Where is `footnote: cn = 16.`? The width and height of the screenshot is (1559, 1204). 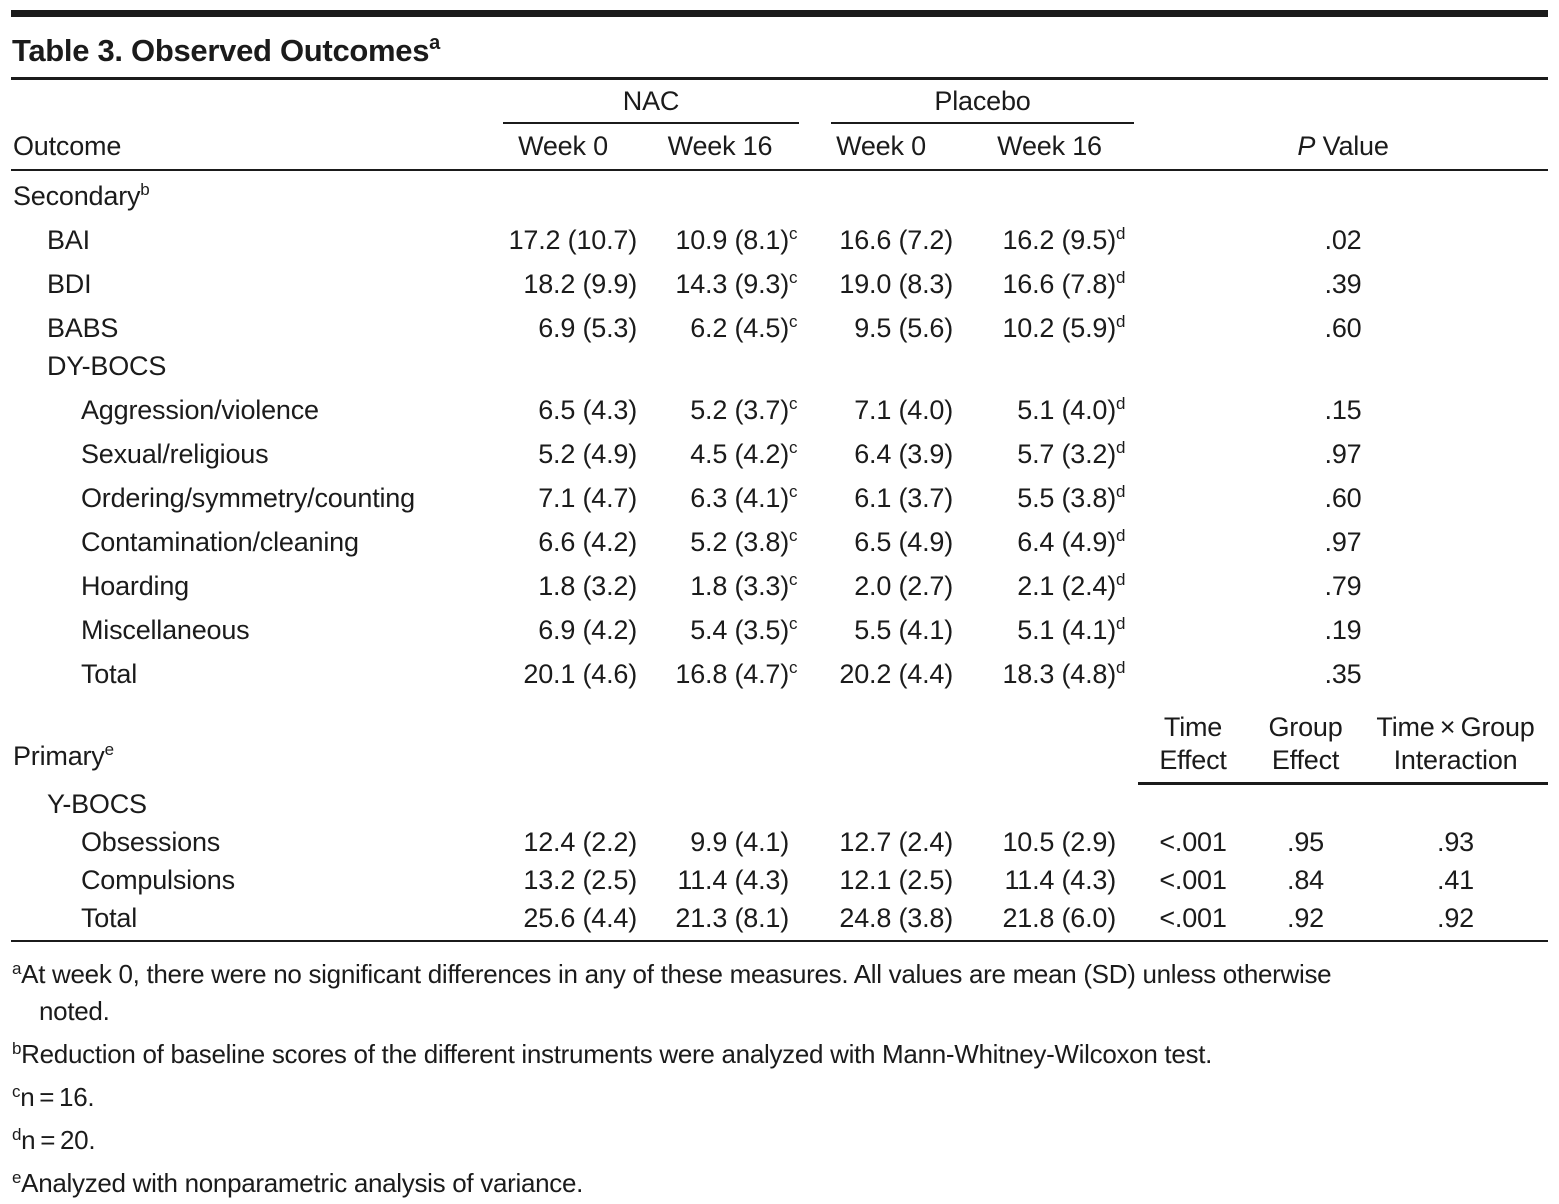
footnote: cn = 16. is located at coordinates (780, 1094).